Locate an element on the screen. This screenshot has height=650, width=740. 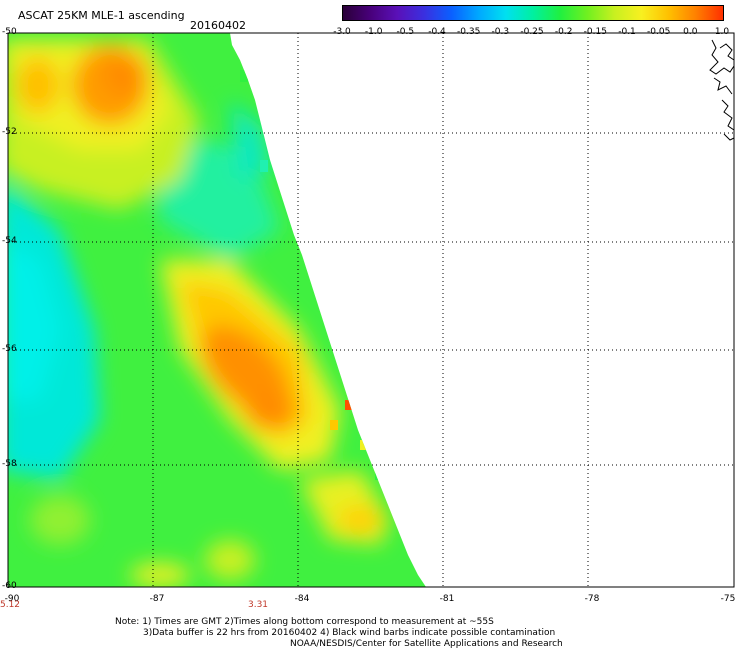
product-date: 20160402 is located at coordinates (218, 25).